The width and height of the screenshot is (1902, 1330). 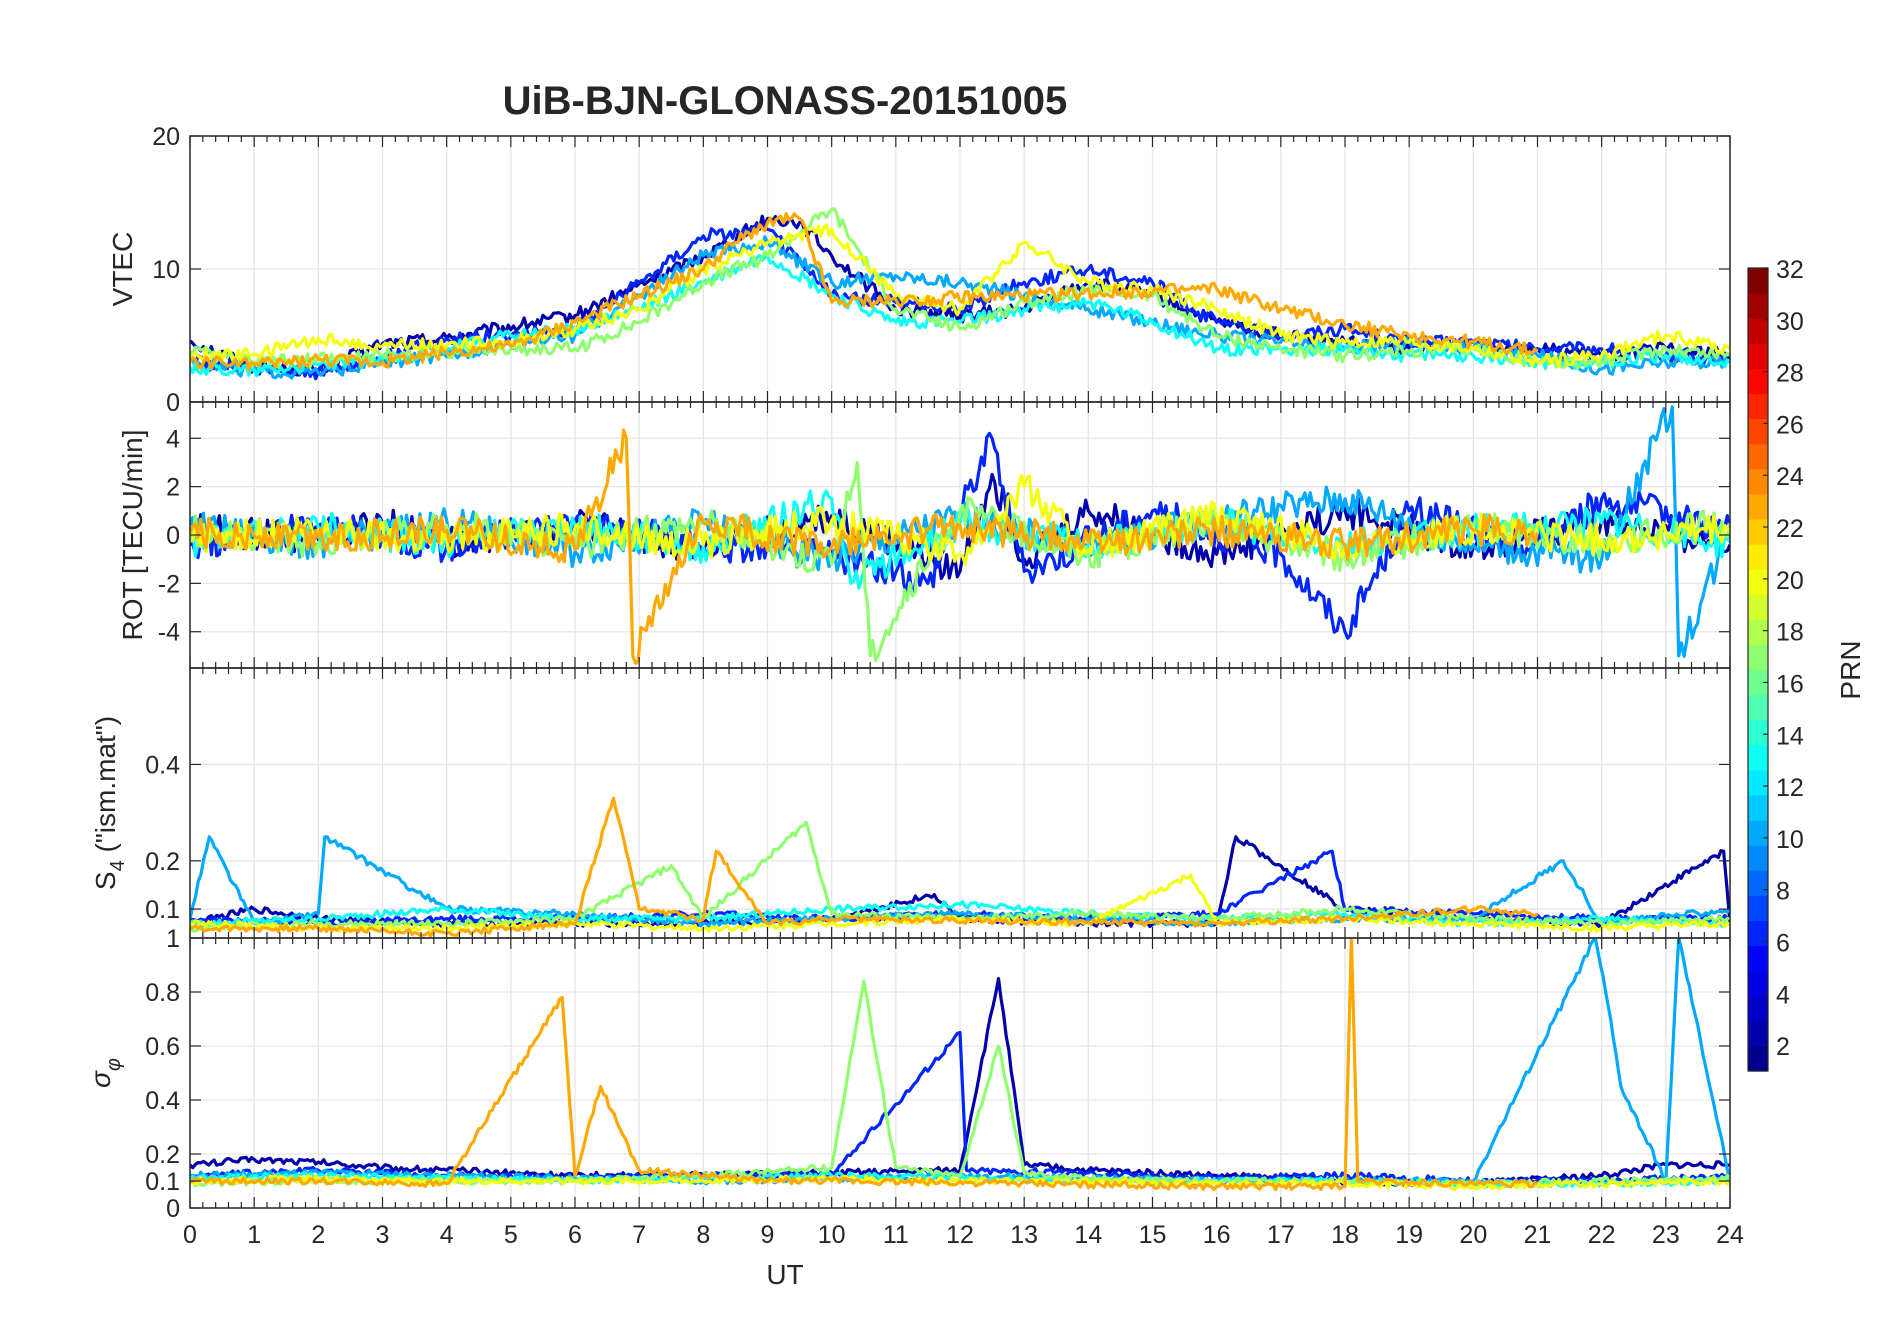 I want to click on x-tick-label: 19, so click(x=1409, y=1235).